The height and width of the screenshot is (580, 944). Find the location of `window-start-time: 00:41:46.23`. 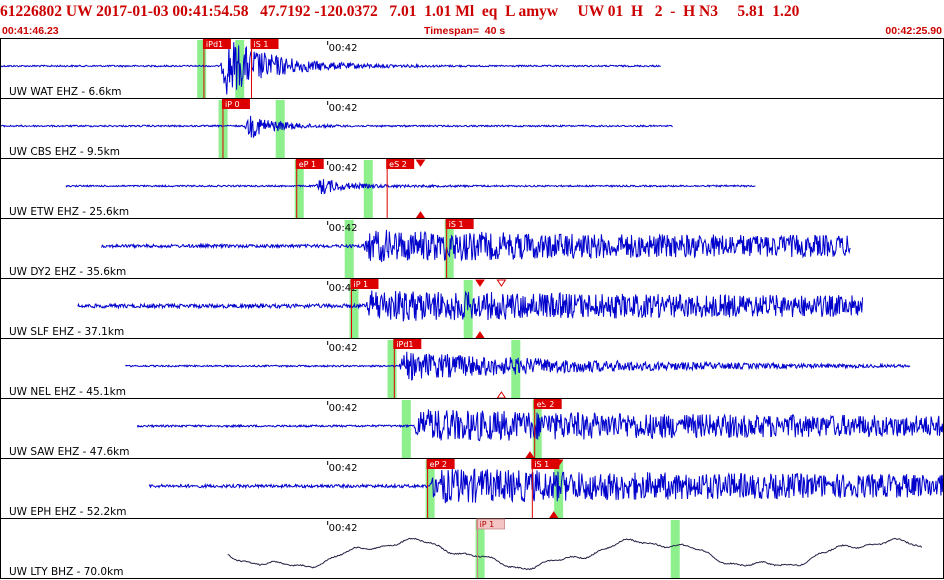

window-start-time: 00:41:46.23 is located at coordinates (30, 31).